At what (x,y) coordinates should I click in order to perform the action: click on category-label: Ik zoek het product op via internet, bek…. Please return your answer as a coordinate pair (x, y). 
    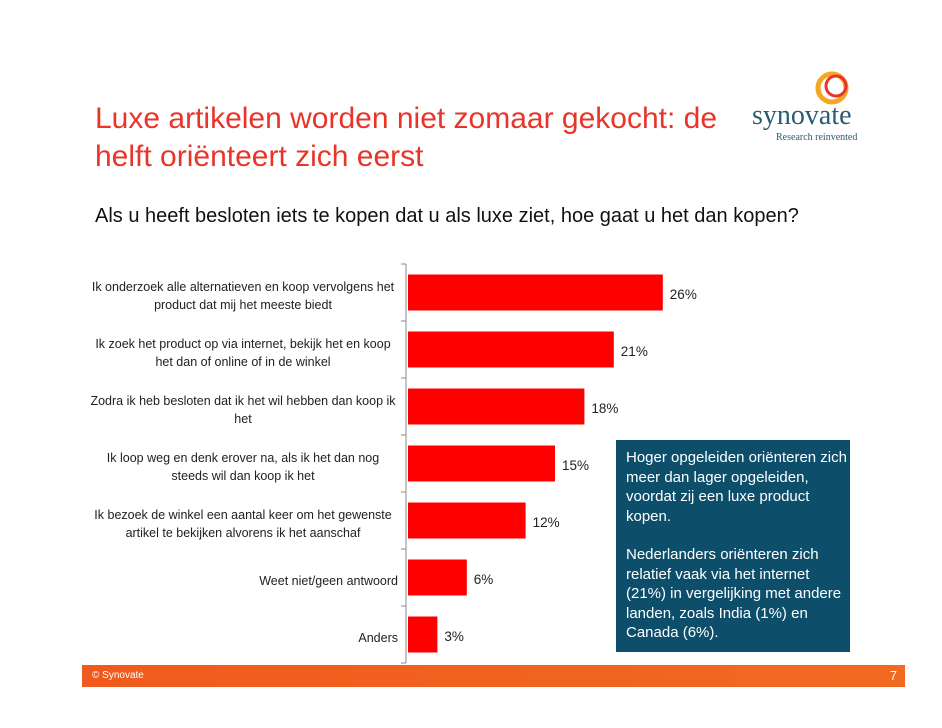
    Looking at the image, I should click on (243, 352).